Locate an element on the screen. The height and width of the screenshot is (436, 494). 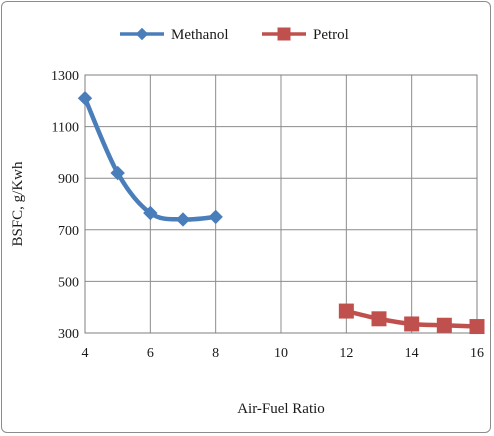
series-petrol is located at coordinates (411, 319).